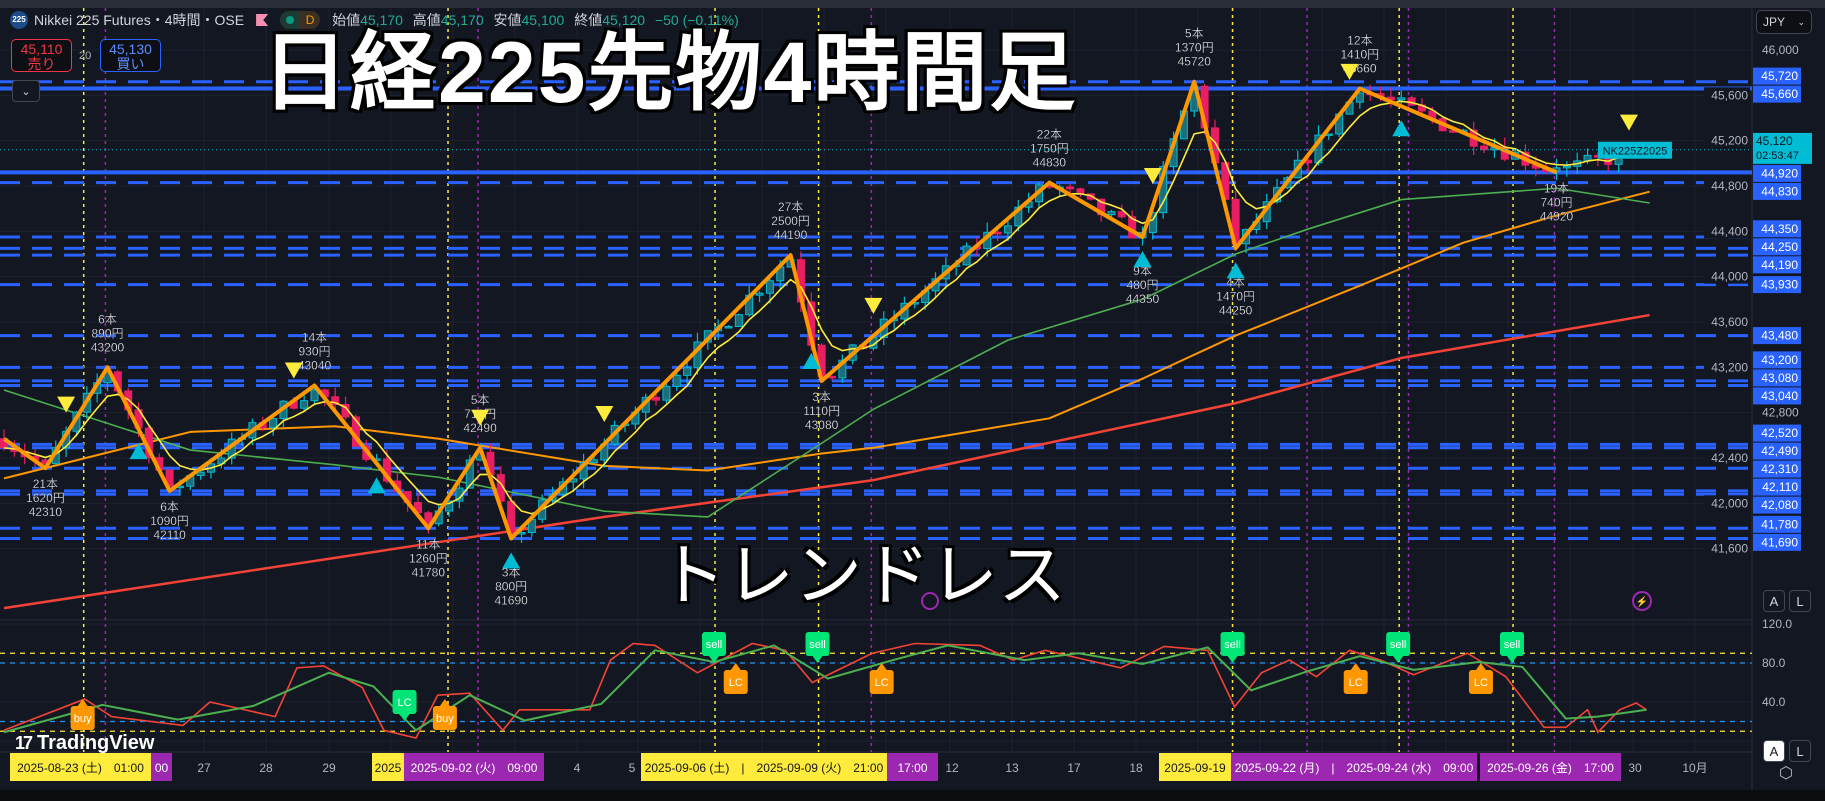  What do you see at coordinates (1777, 524) in the screenshot?
I see `level-price-label: 41,780` at bounding box center [1777, 524].